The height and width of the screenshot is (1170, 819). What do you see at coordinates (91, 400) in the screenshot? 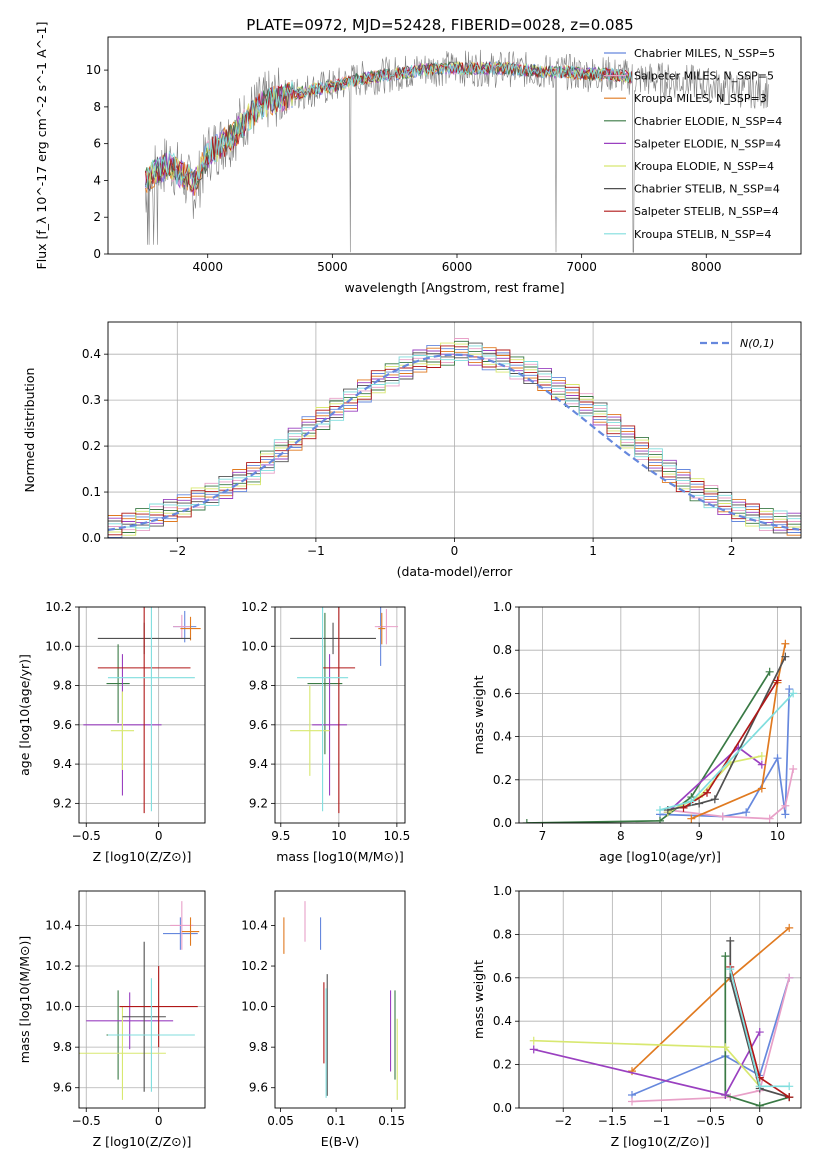
I see `y-tick-label: 0.3` at bounding box center [91, 400].